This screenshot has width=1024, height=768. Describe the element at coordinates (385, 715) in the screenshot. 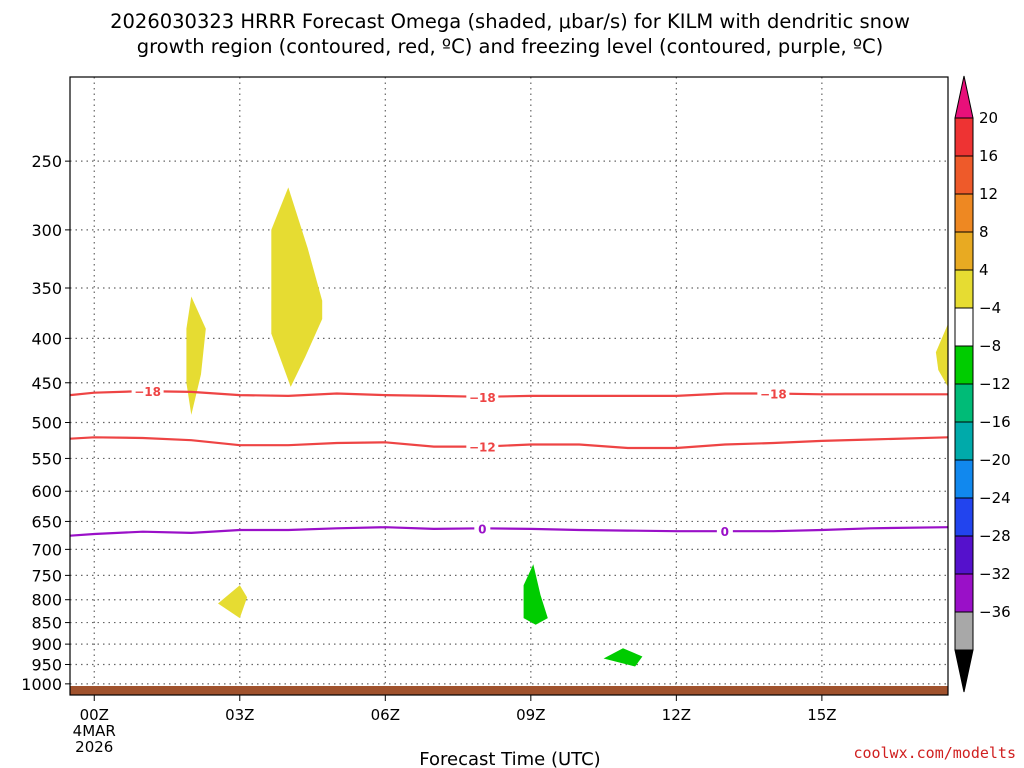

I see `x-tick-label-06Z: 06Z` at that location.